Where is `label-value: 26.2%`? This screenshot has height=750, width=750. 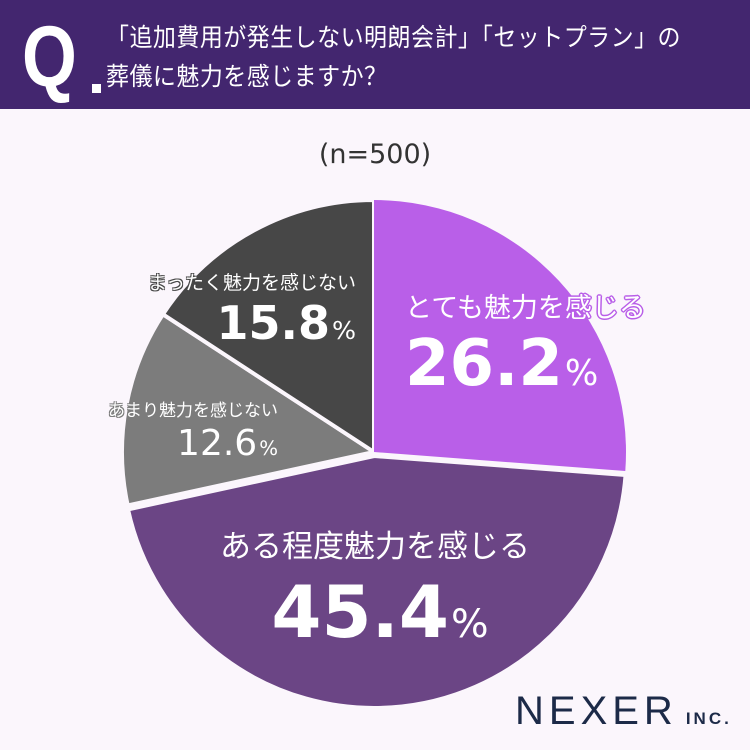
label-value: 26.2% is located at coordinates (502, 364).